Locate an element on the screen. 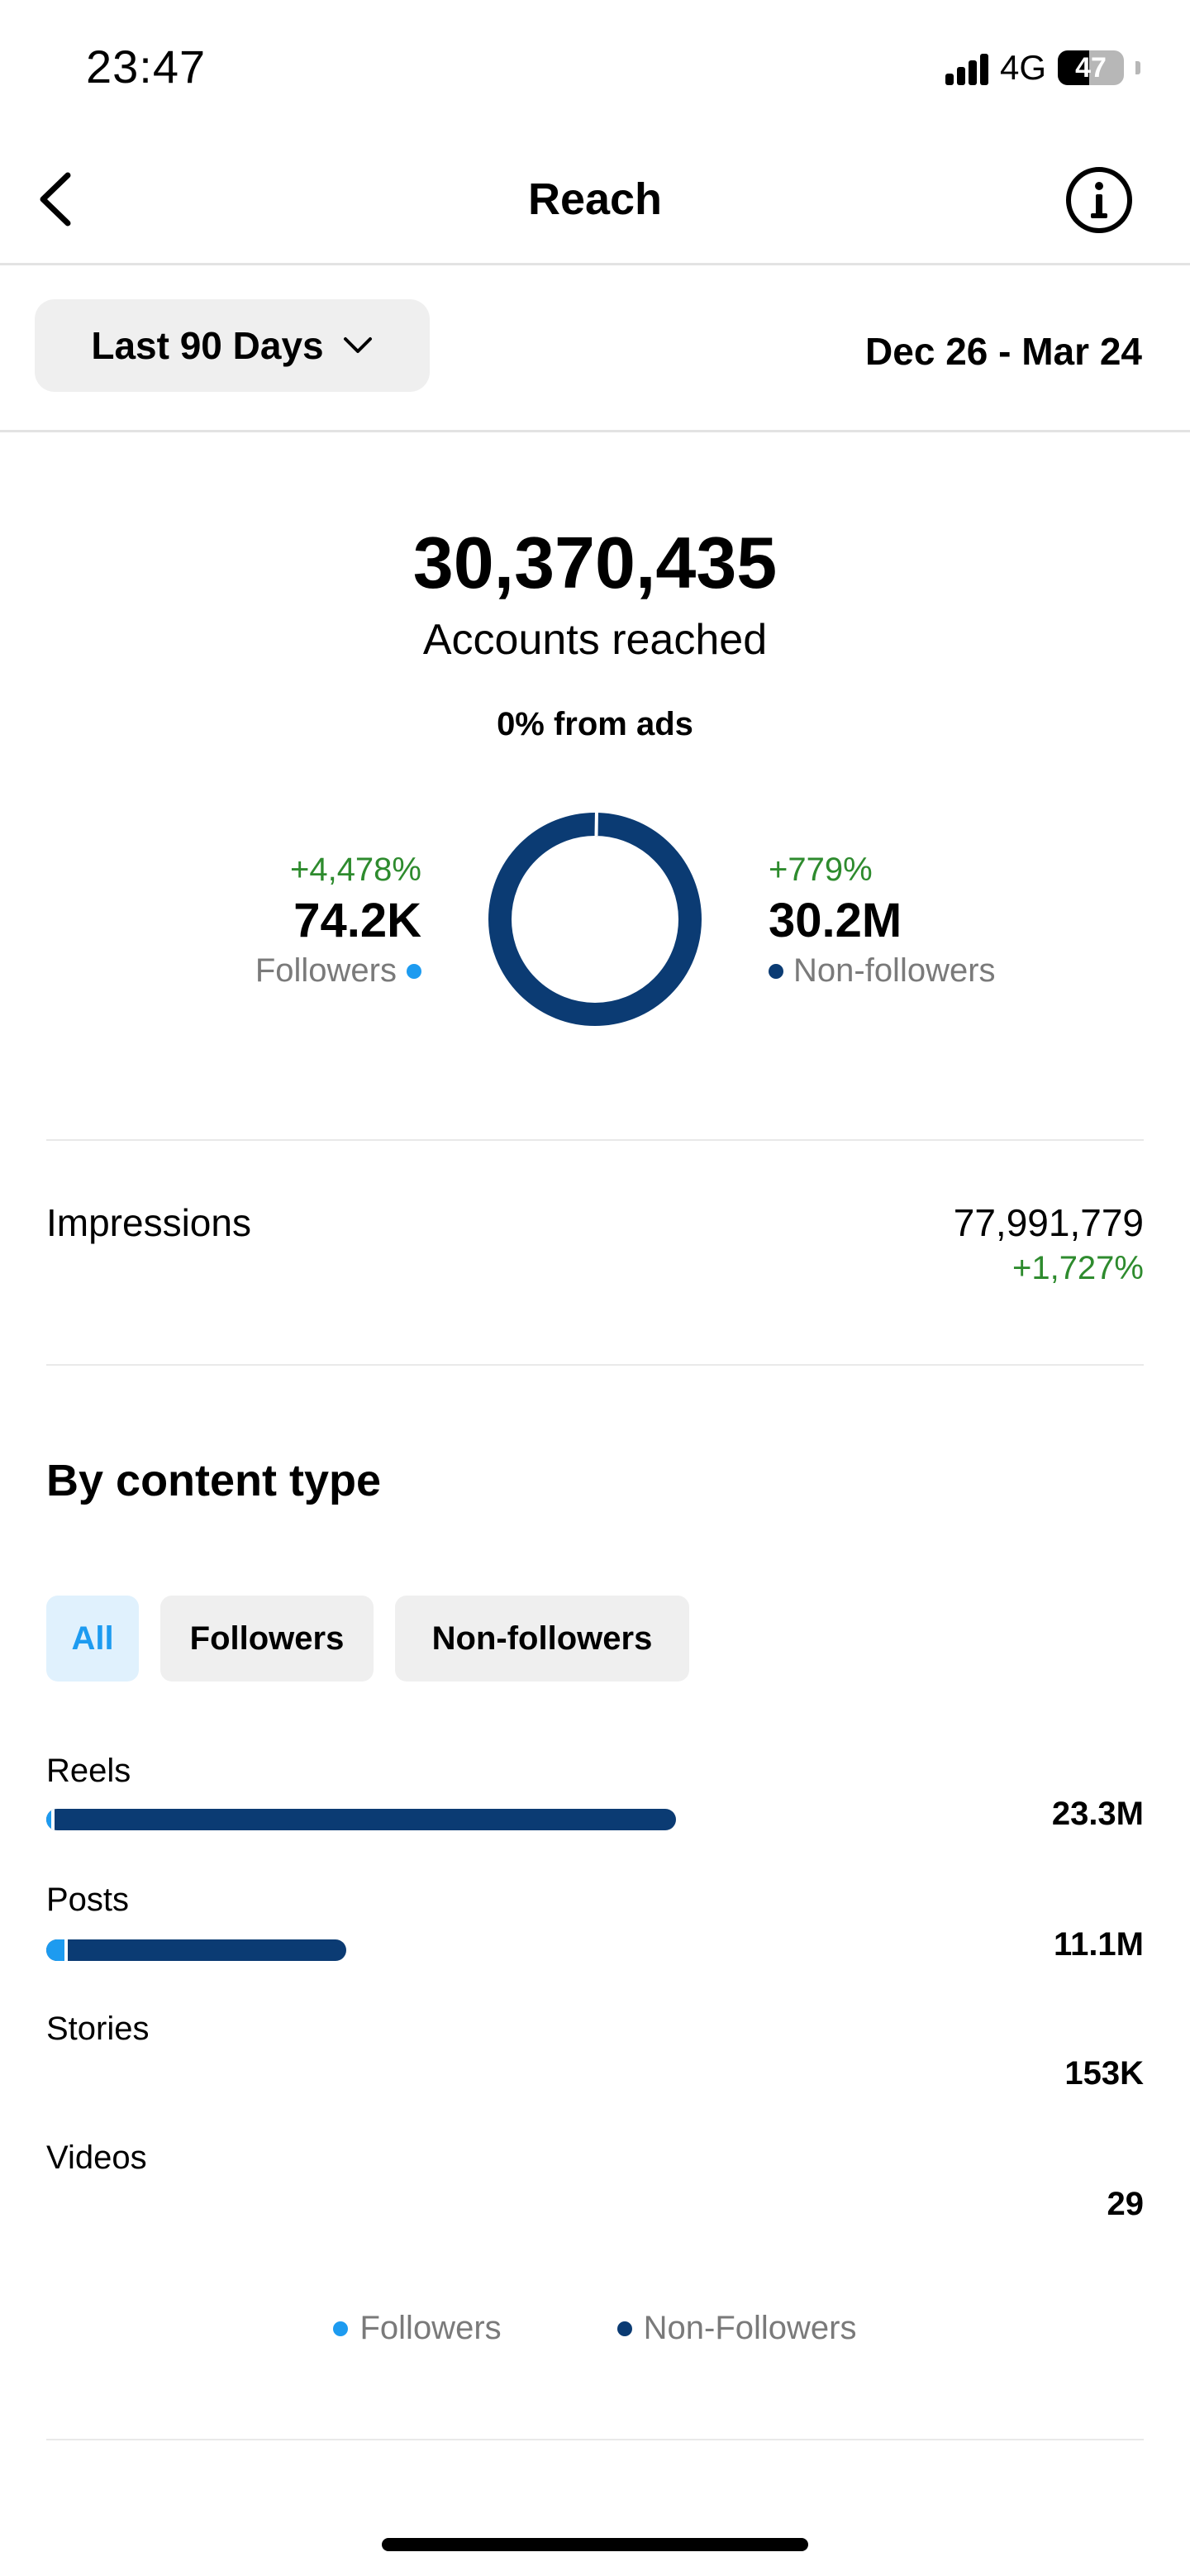 This screenshot has height=2576, width=1190. info-button is located at coordinates (1099, 200).